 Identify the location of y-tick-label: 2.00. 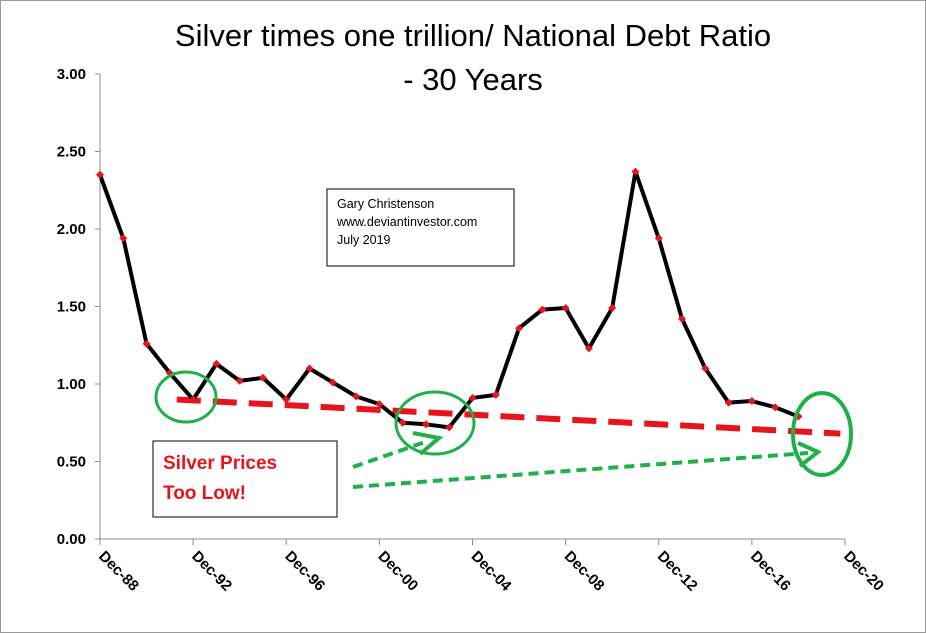
(71, 229).